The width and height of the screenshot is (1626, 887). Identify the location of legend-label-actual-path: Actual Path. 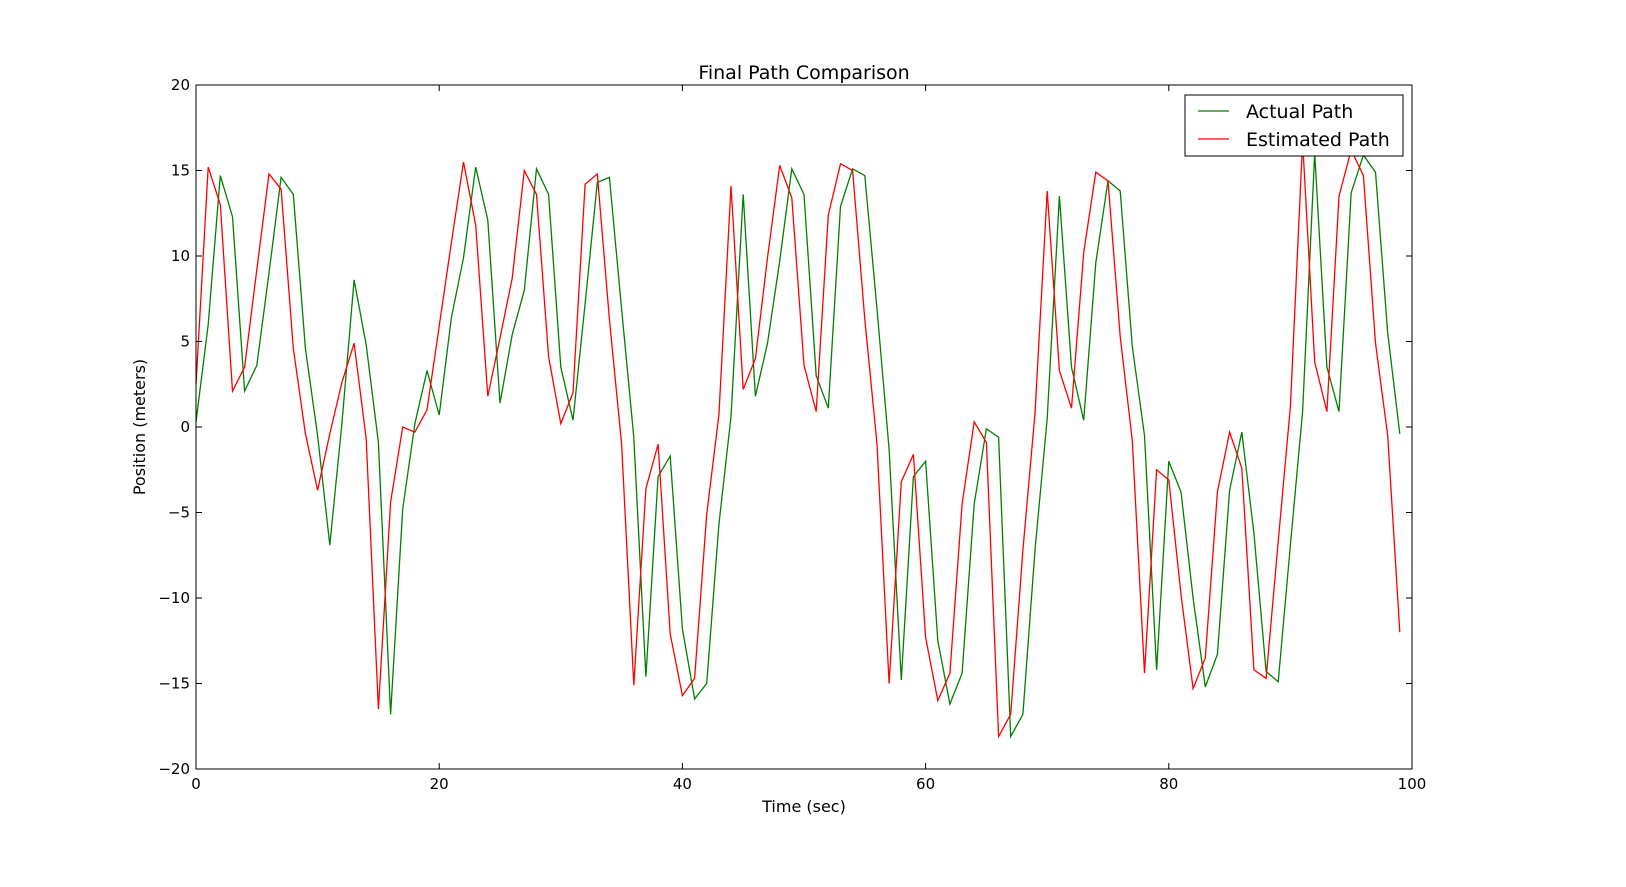
(1299, 112).